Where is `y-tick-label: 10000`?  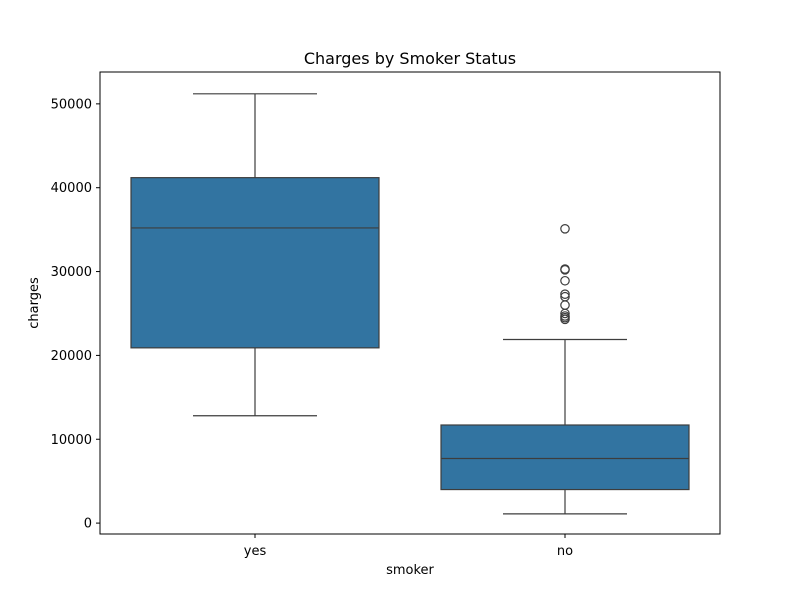
y-tick-label: 10000 is located at coordinates (71, 440).